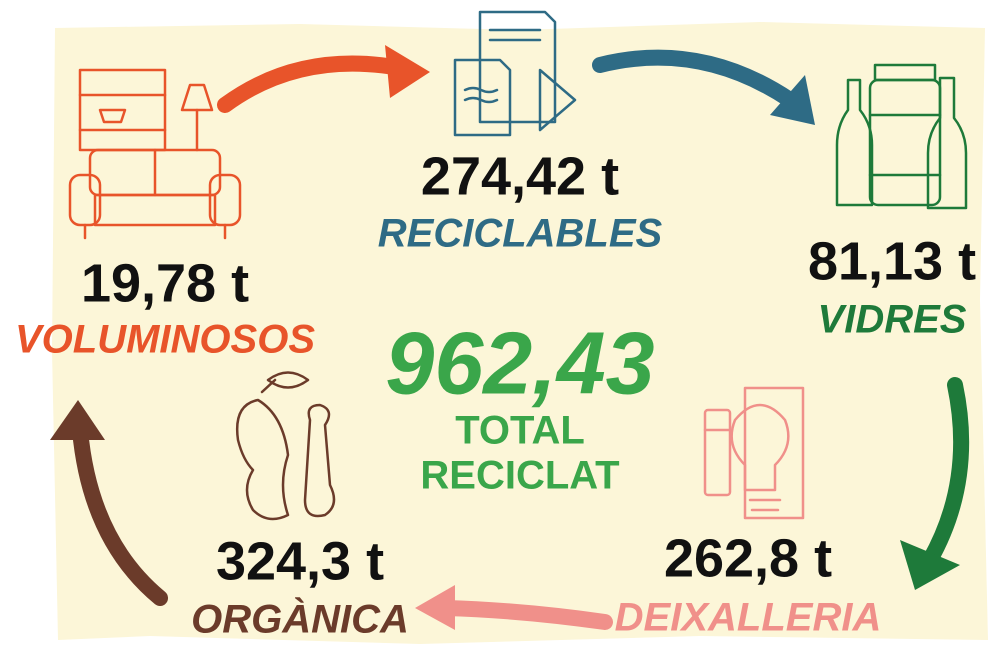  What do you see at coordinates (748, 558) in the screenshot?
I see `node-amount: 262,8 t` at bounding box center [748, 558].